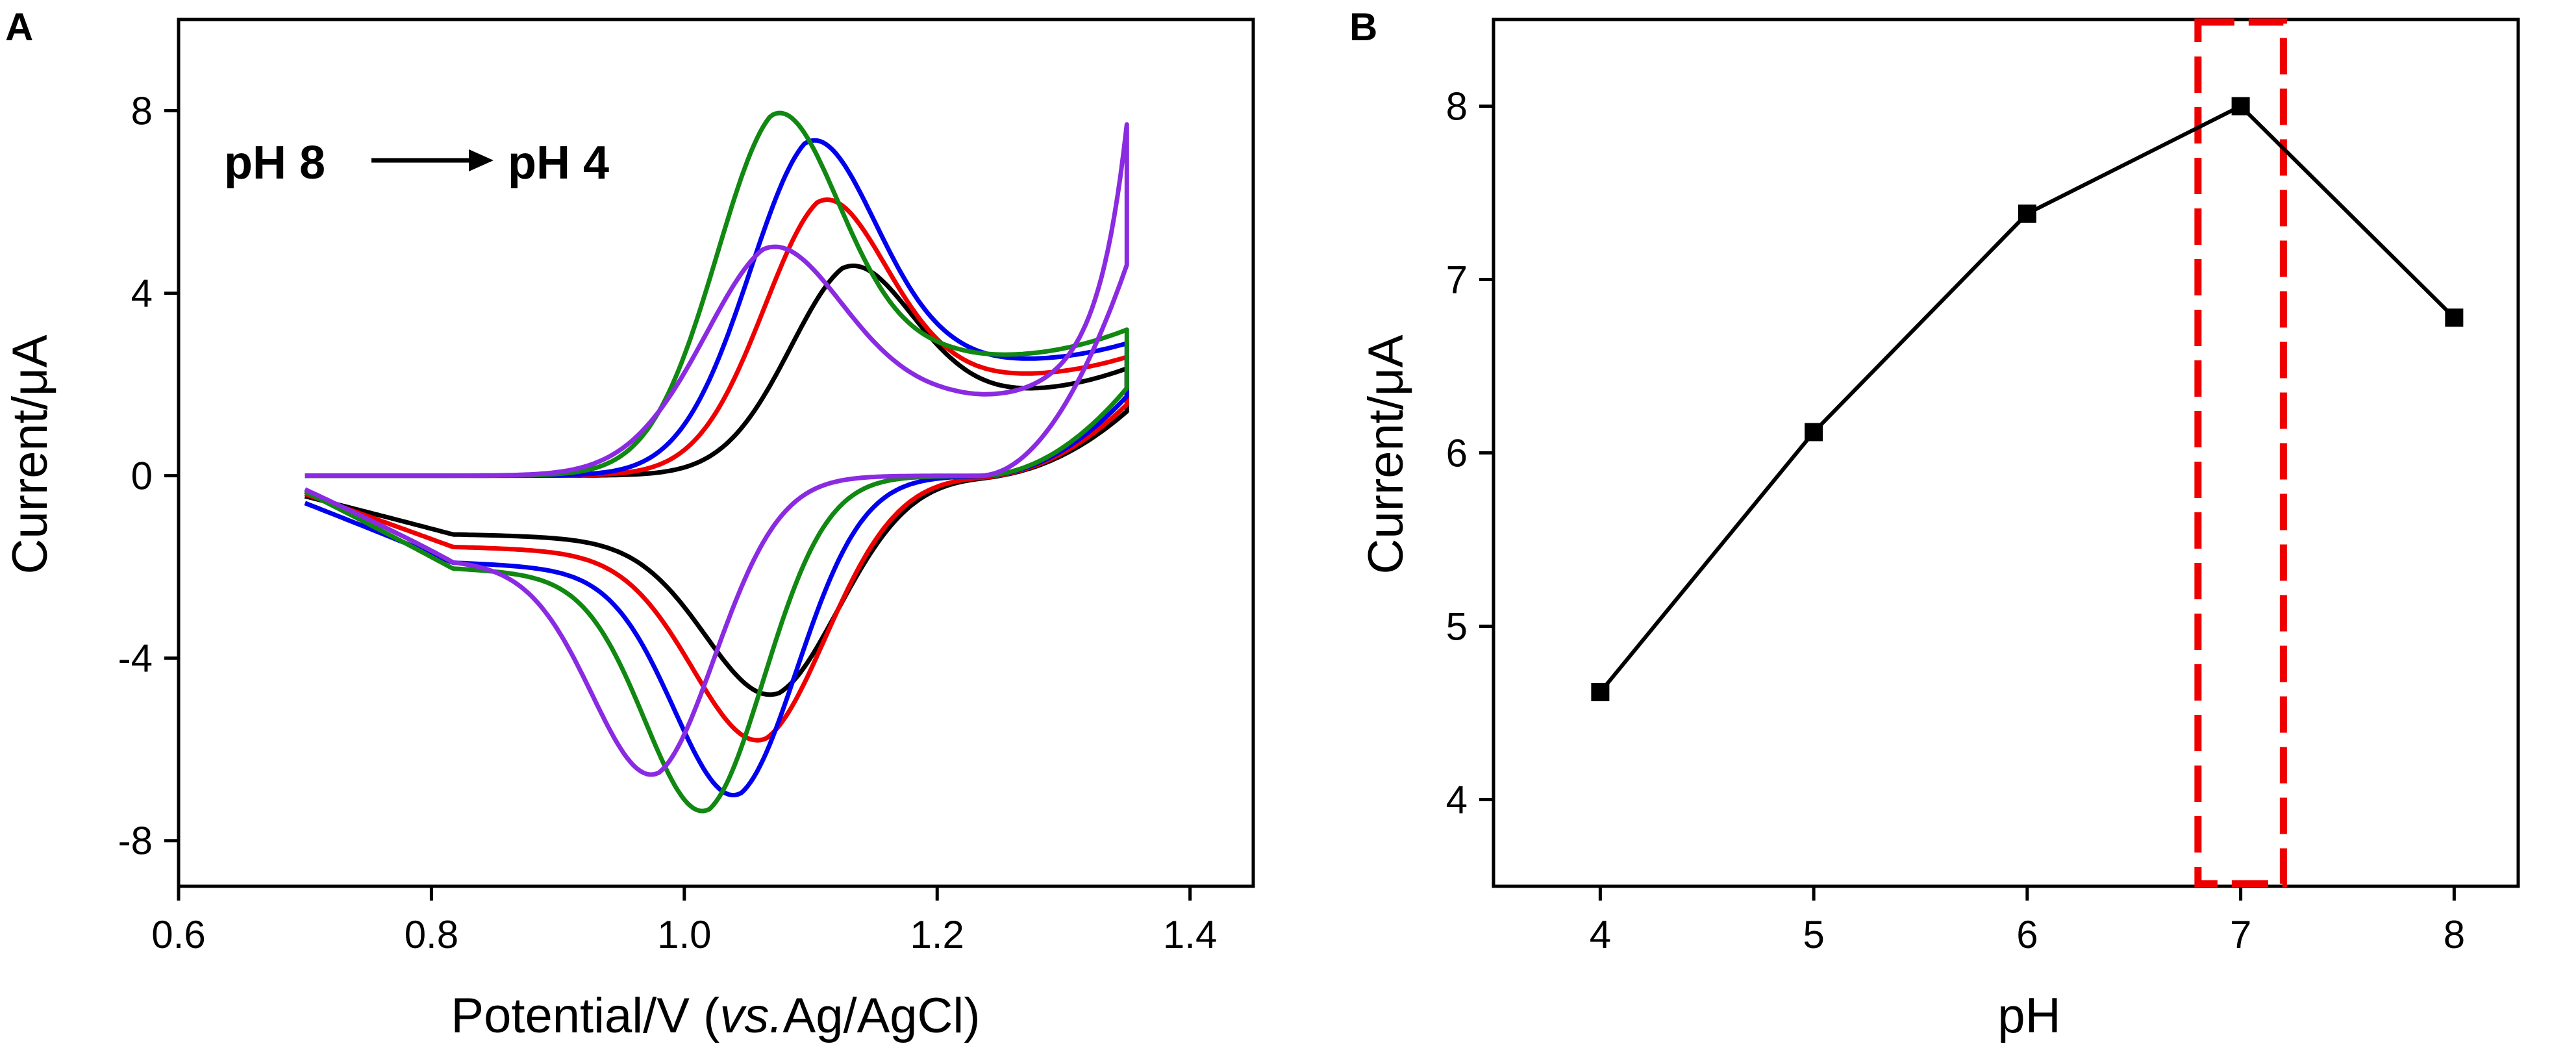  Describe the element at coordinates (1457, 800) in the screenshot. I see `panel-b-y-tick-label: 4` at that location.